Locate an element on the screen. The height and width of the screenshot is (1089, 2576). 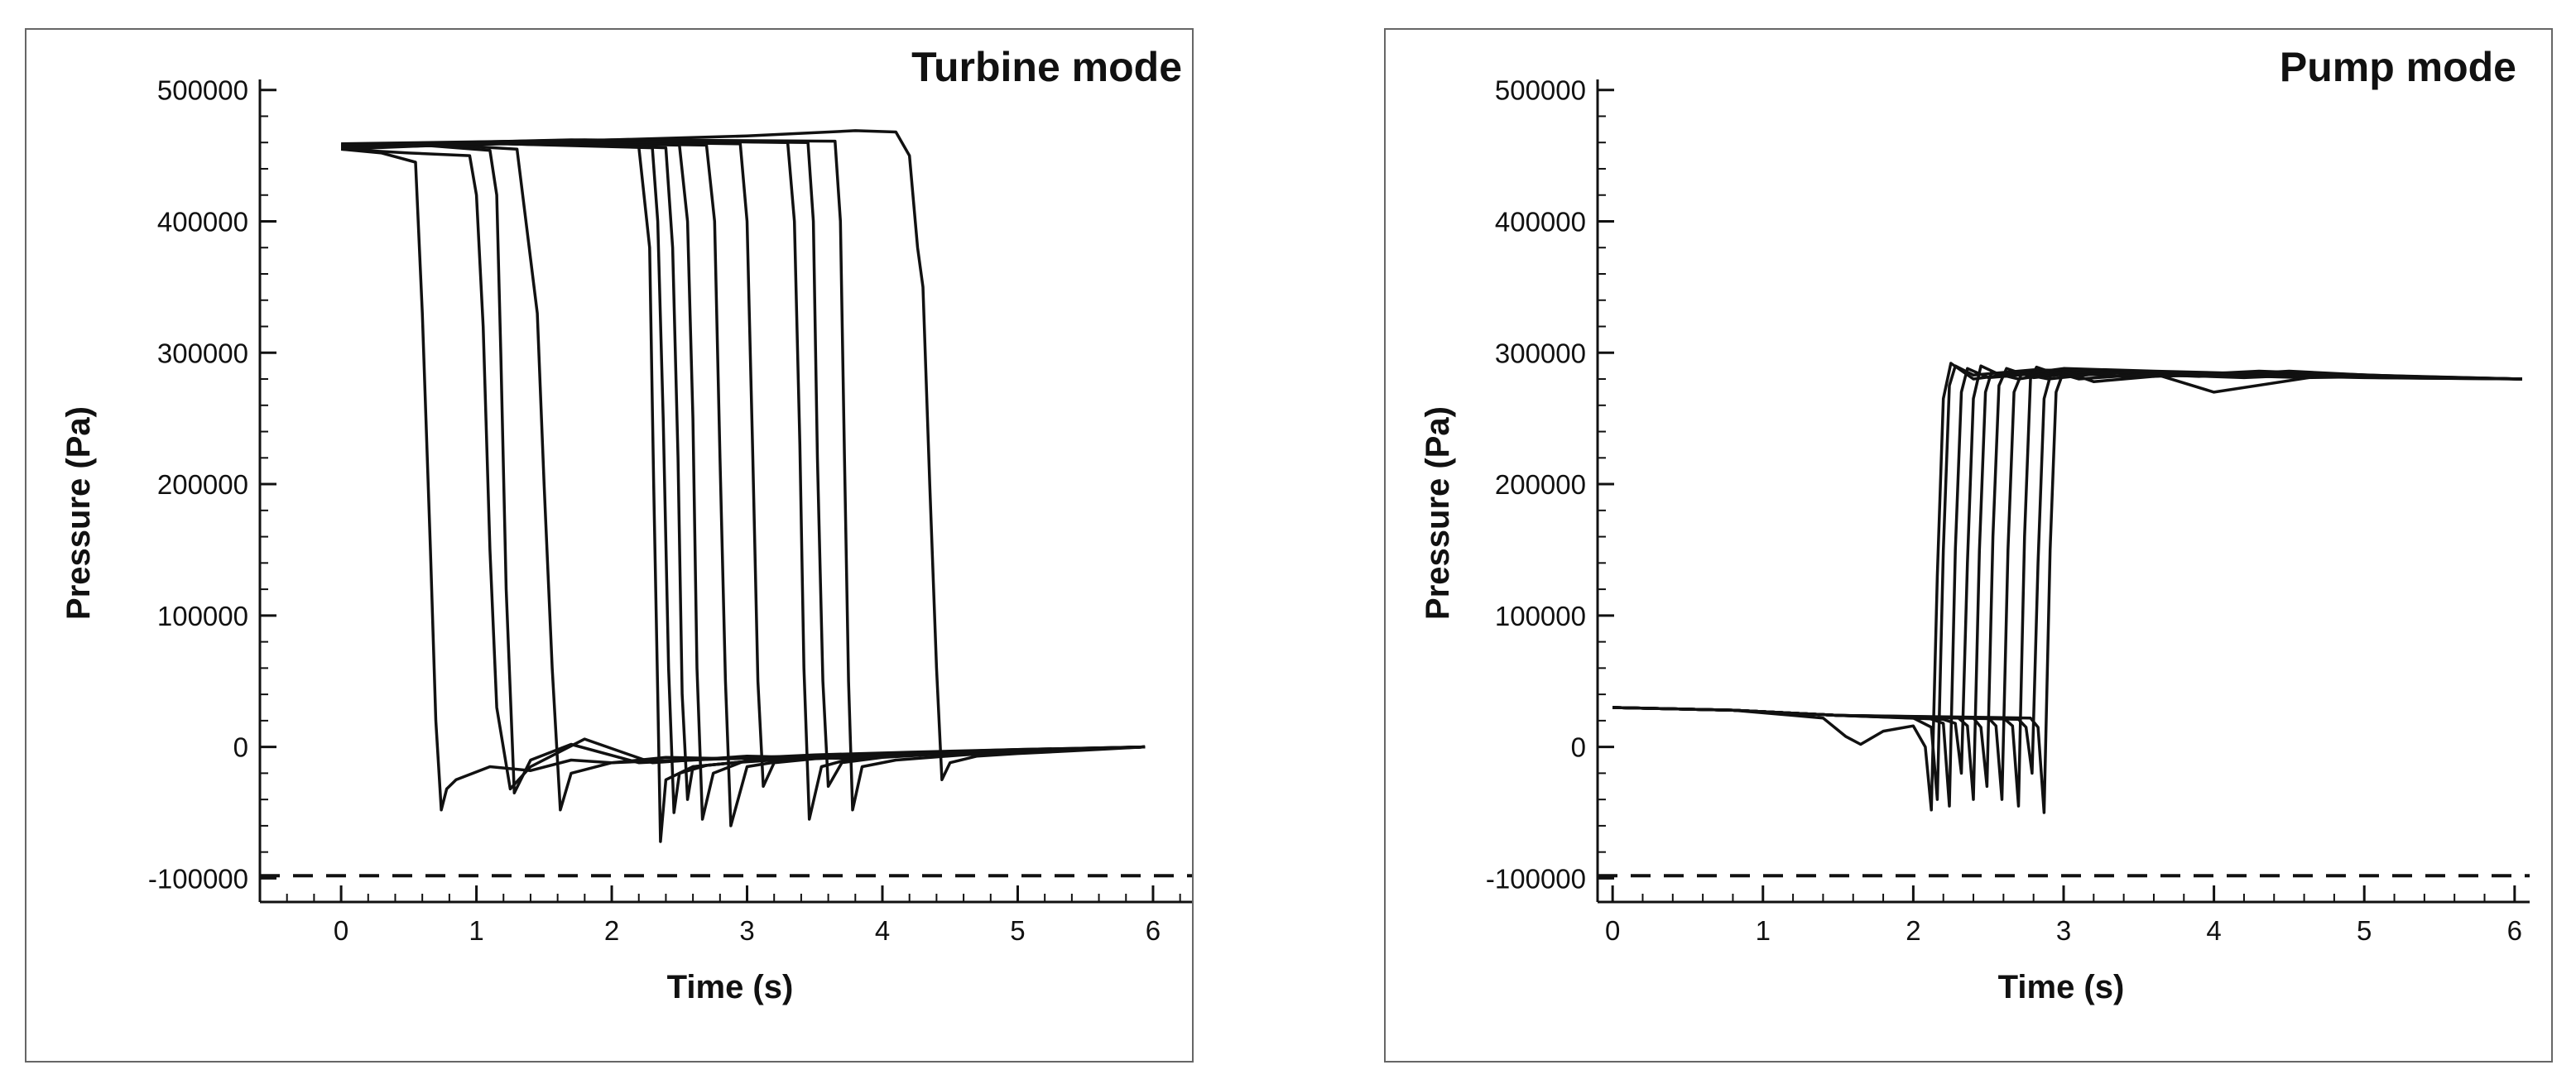
chart-title: Pump mode is located at coordinates (2398, 67).